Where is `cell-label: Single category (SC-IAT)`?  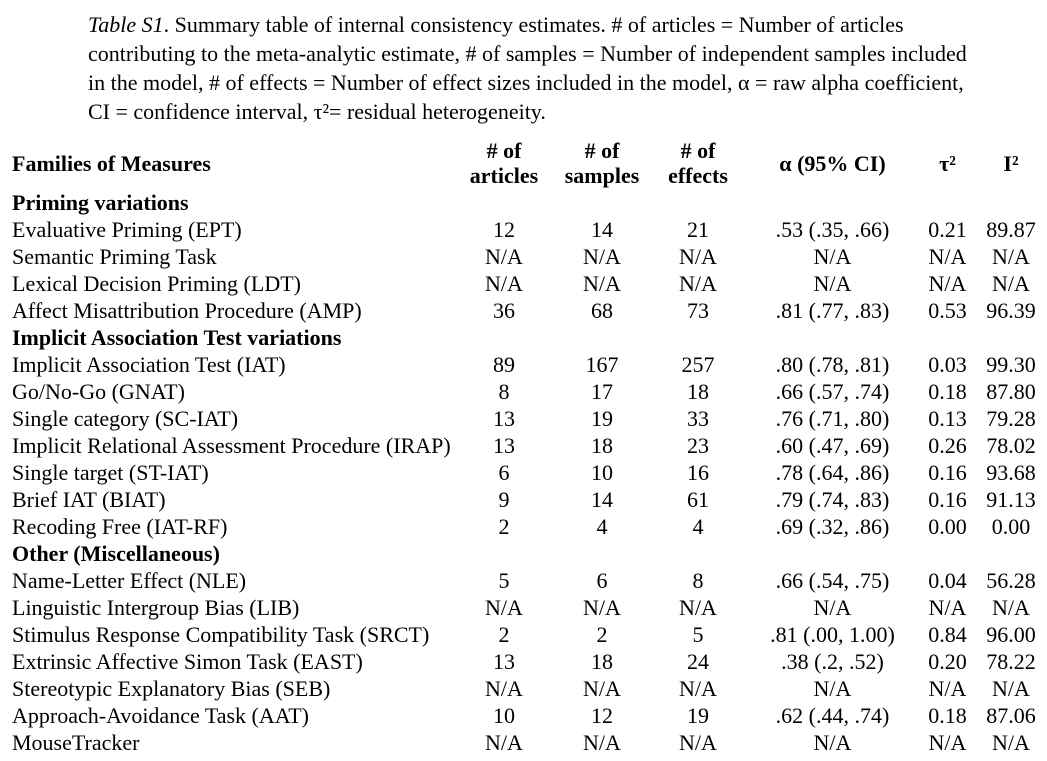 cell-label: Single category (SC-IAT) is located at coordinates (125, 418).